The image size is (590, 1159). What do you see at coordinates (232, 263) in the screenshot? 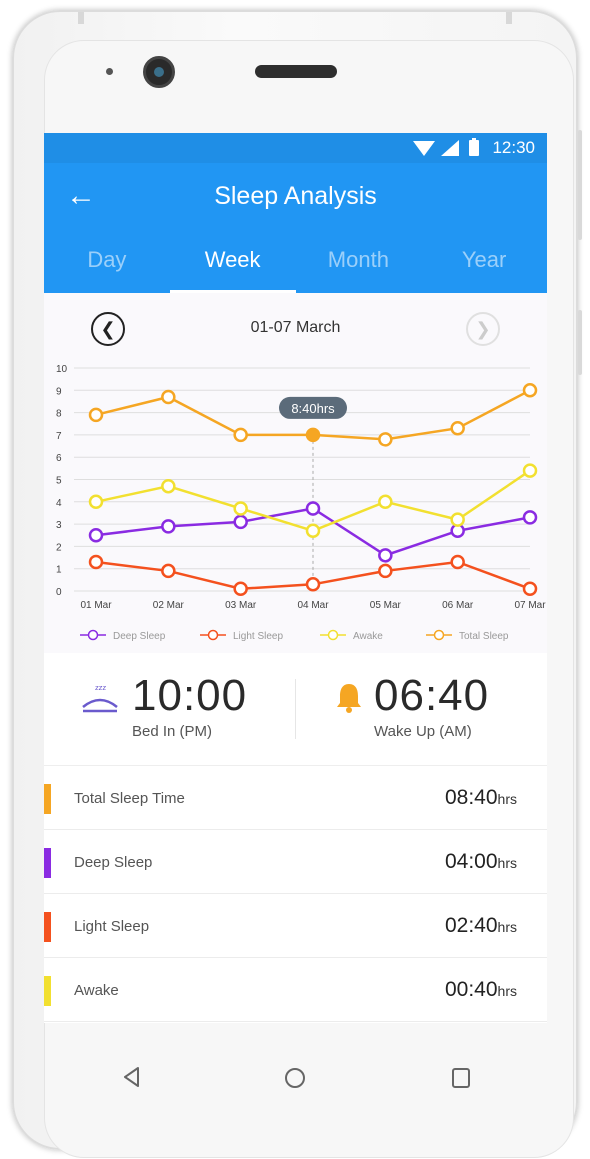
I see `tab-week: Week` at bounding box center [232, 263].